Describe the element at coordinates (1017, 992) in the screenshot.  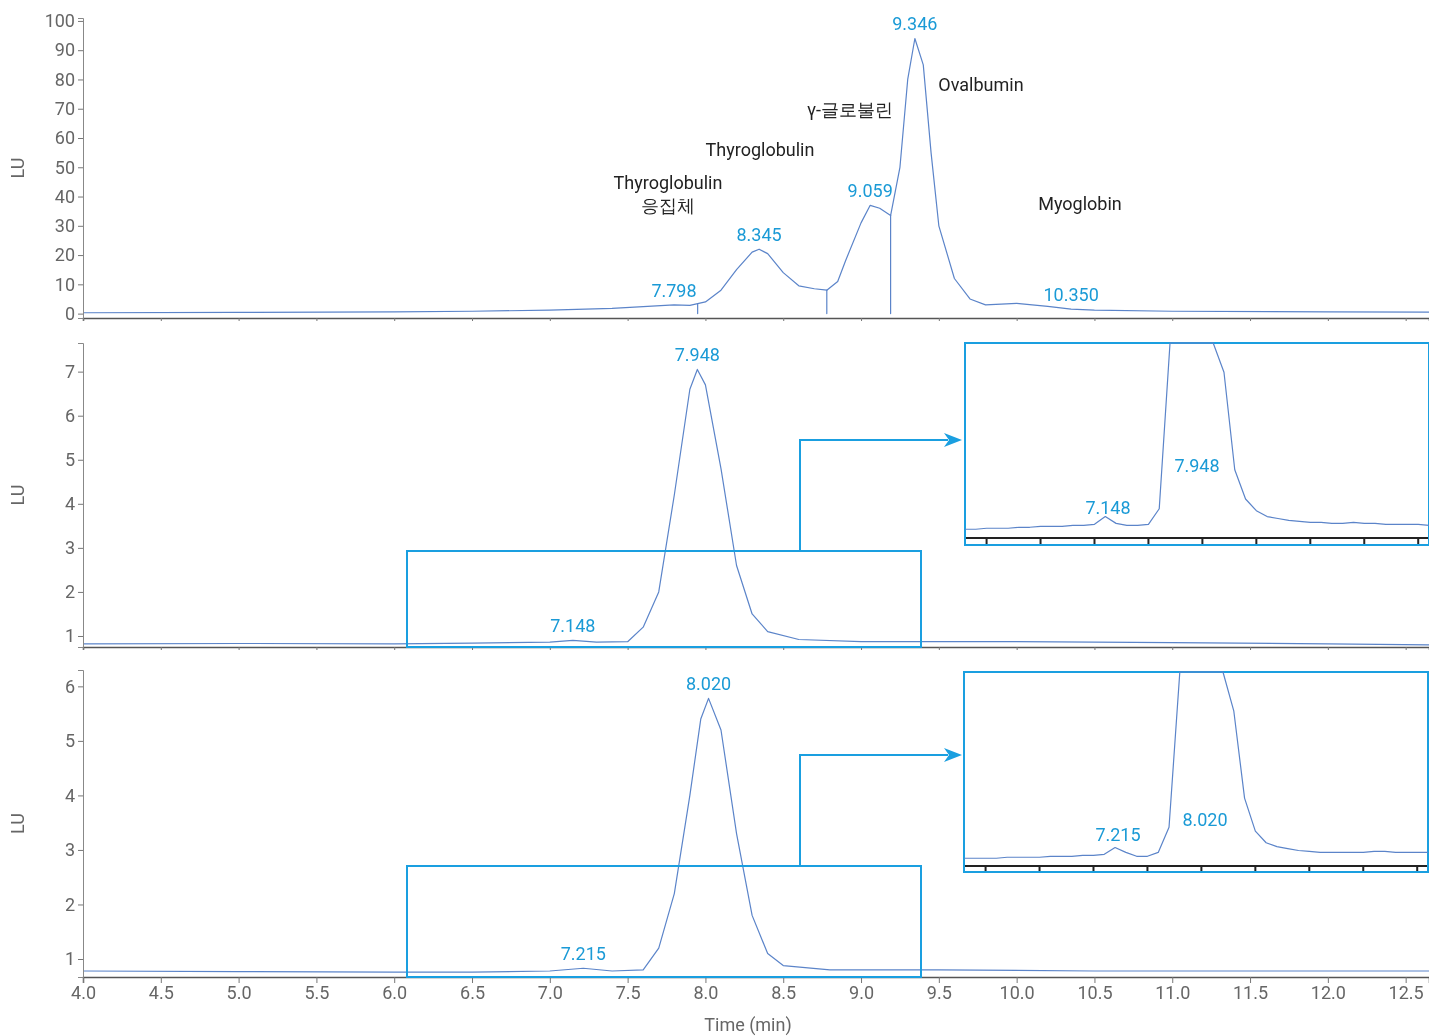
I see `x-tick-label: 10.0` at that location.